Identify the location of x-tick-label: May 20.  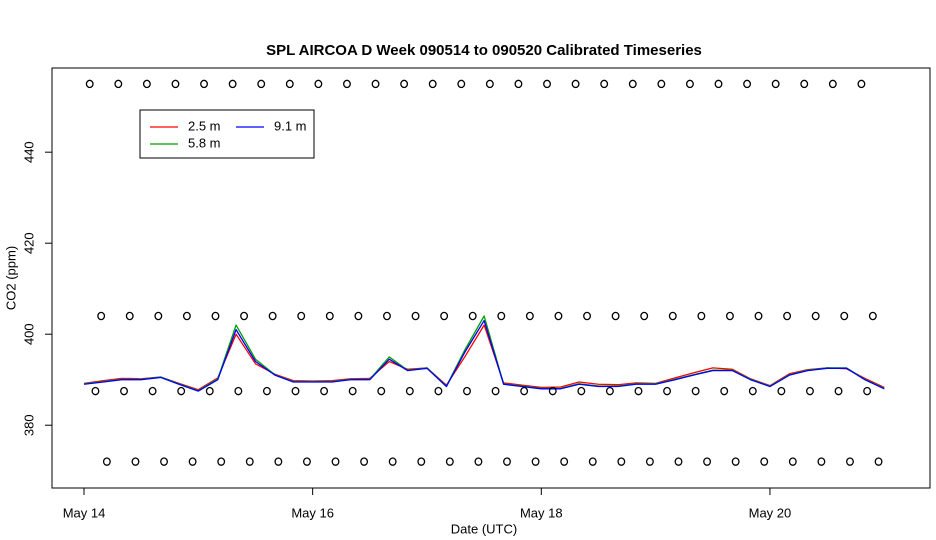
(770, 512).